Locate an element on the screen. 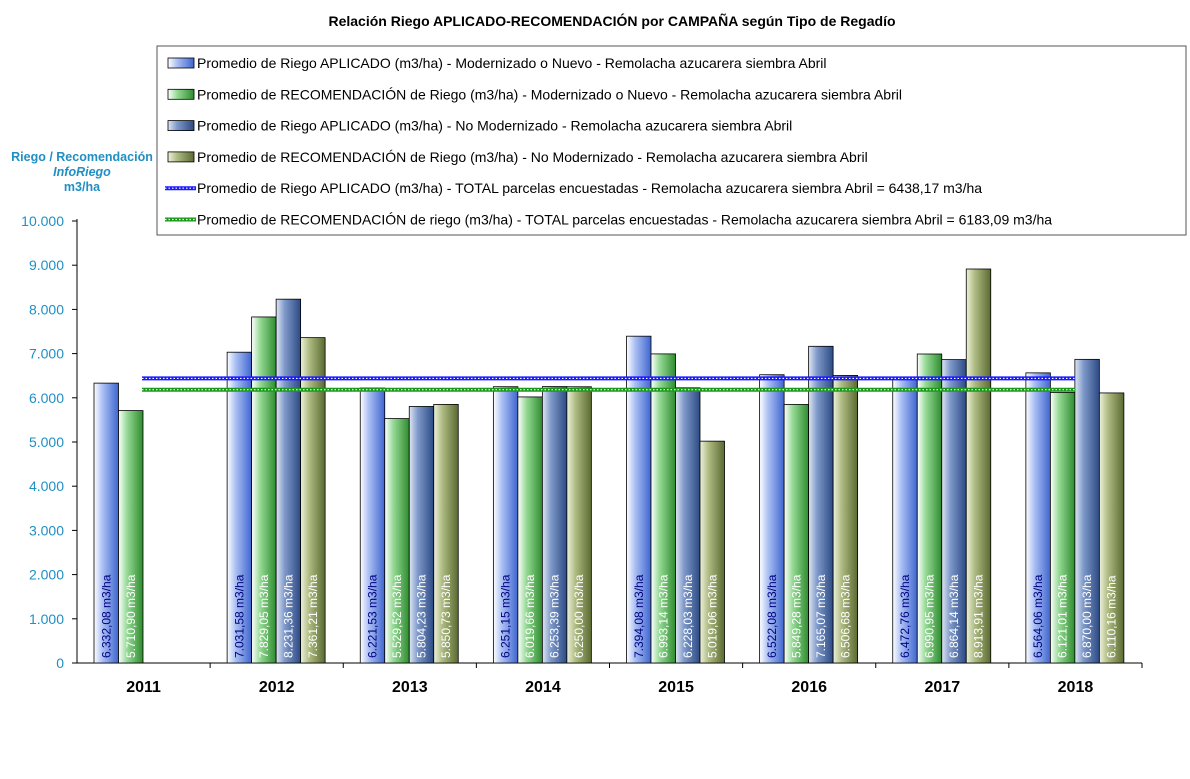  y-tick-label: 9.000 is located at coordinates (46, 265).